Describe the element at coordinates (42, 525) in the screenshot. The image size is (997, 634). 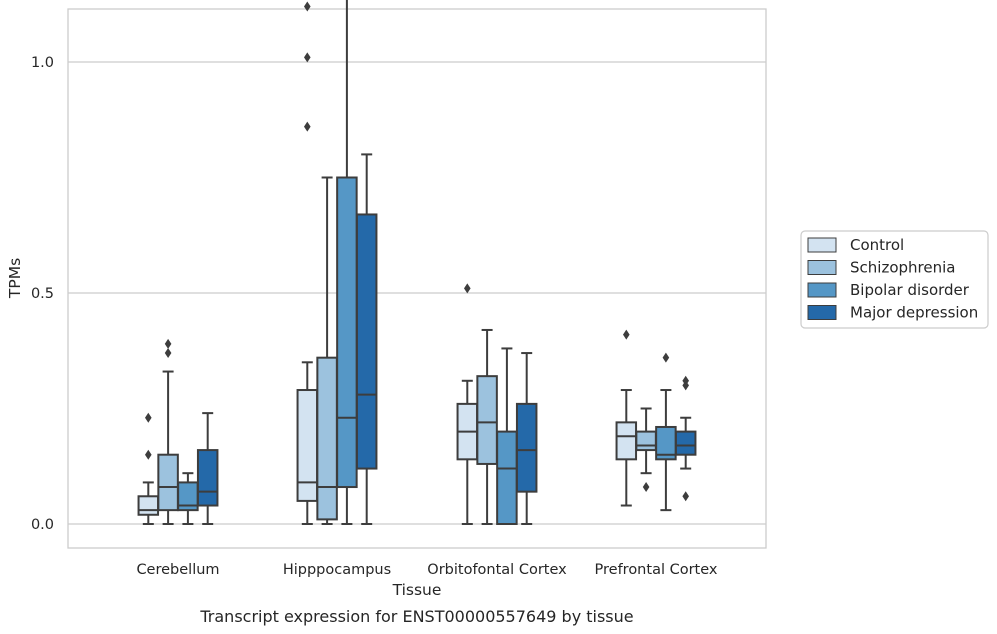
I see `y-tick-label: 0.0` at that location.